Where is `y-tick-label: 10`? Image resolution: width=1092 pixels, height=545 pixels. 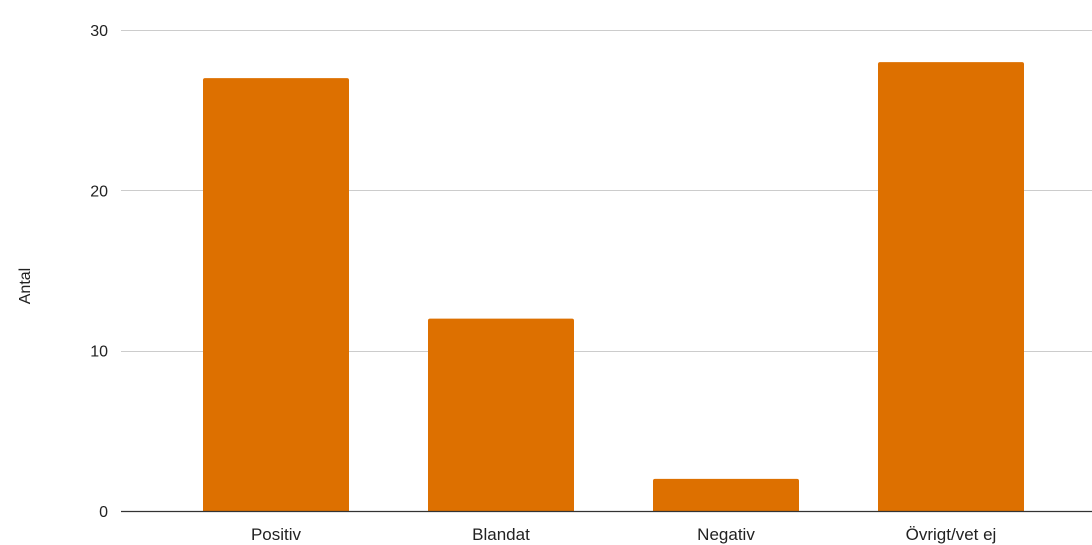
y-tick-label: 10 is located at coordinates (99, 352).